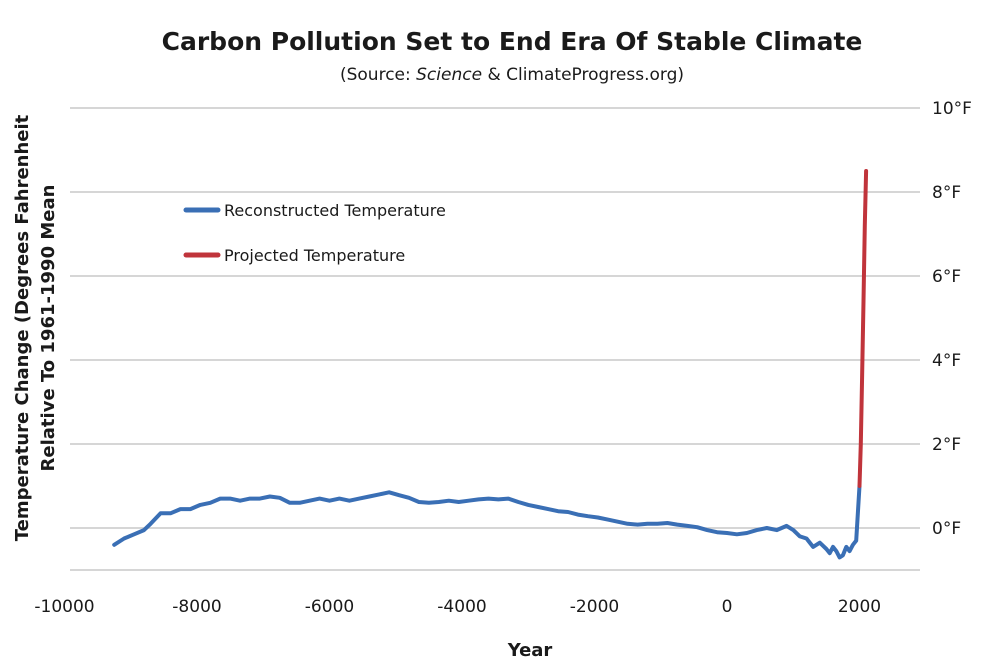 The image size is (999, 671). Describe the element at coordinates (946, 361) in the screenshot. I see `y-tick-label: 4°F` at that location.